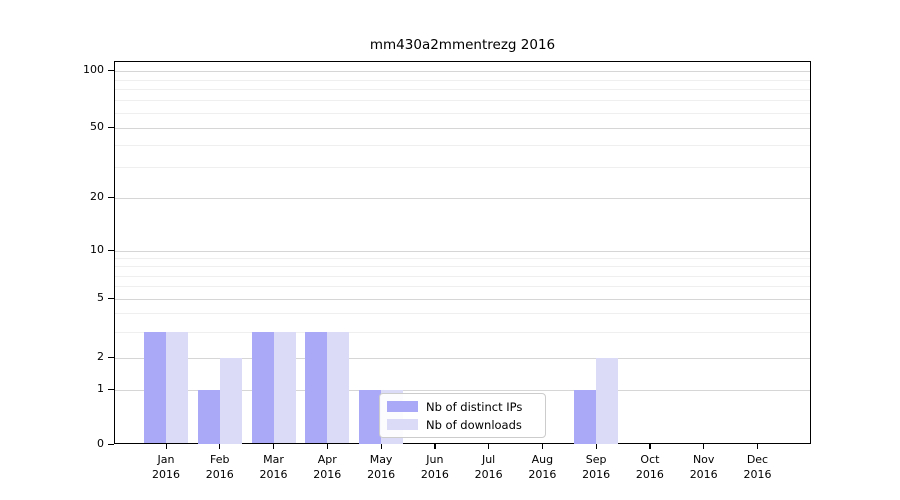  What do you see at coordinates (93, 69) in the screenshot?
I see `y-tick-label: 100` at bounding box center [93, 69].